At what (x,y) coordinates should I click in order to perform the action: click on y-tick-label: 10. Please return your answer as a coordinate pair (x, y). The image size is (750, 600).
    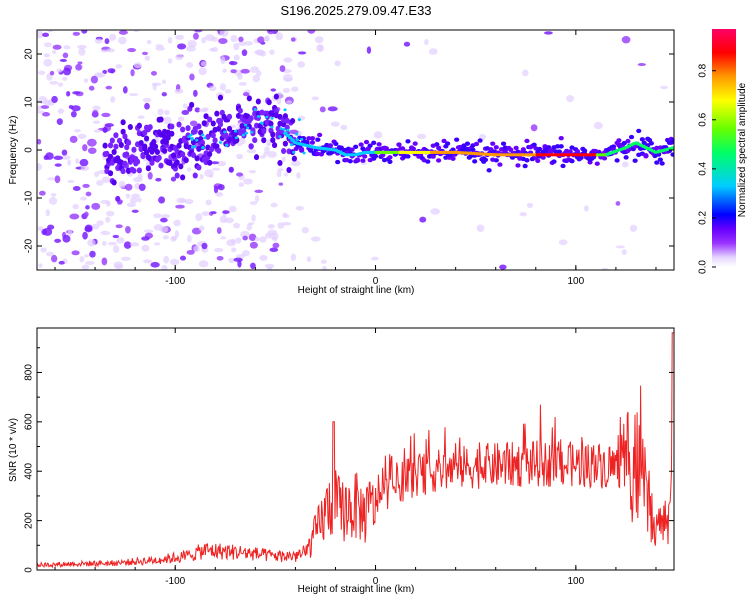
    Looking at the image, I should click on (29, 102).